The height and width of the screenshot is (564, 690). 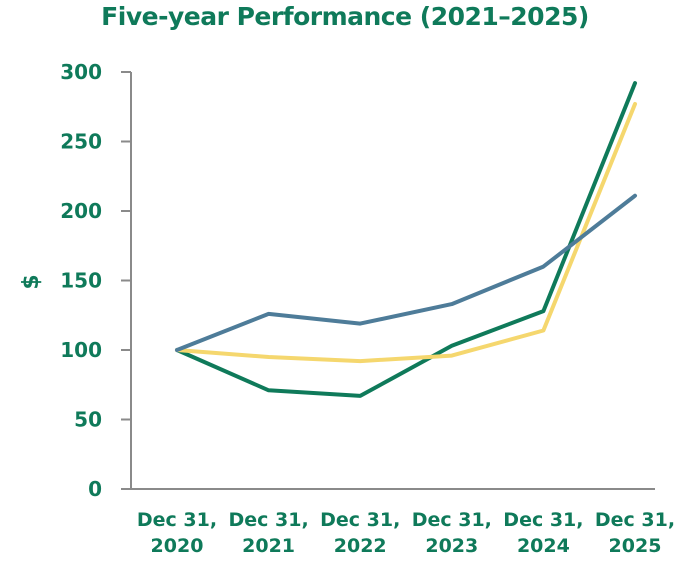 I want to click on chart-title: Five-year Performance (2021–2025), so click(x=345, y=16).